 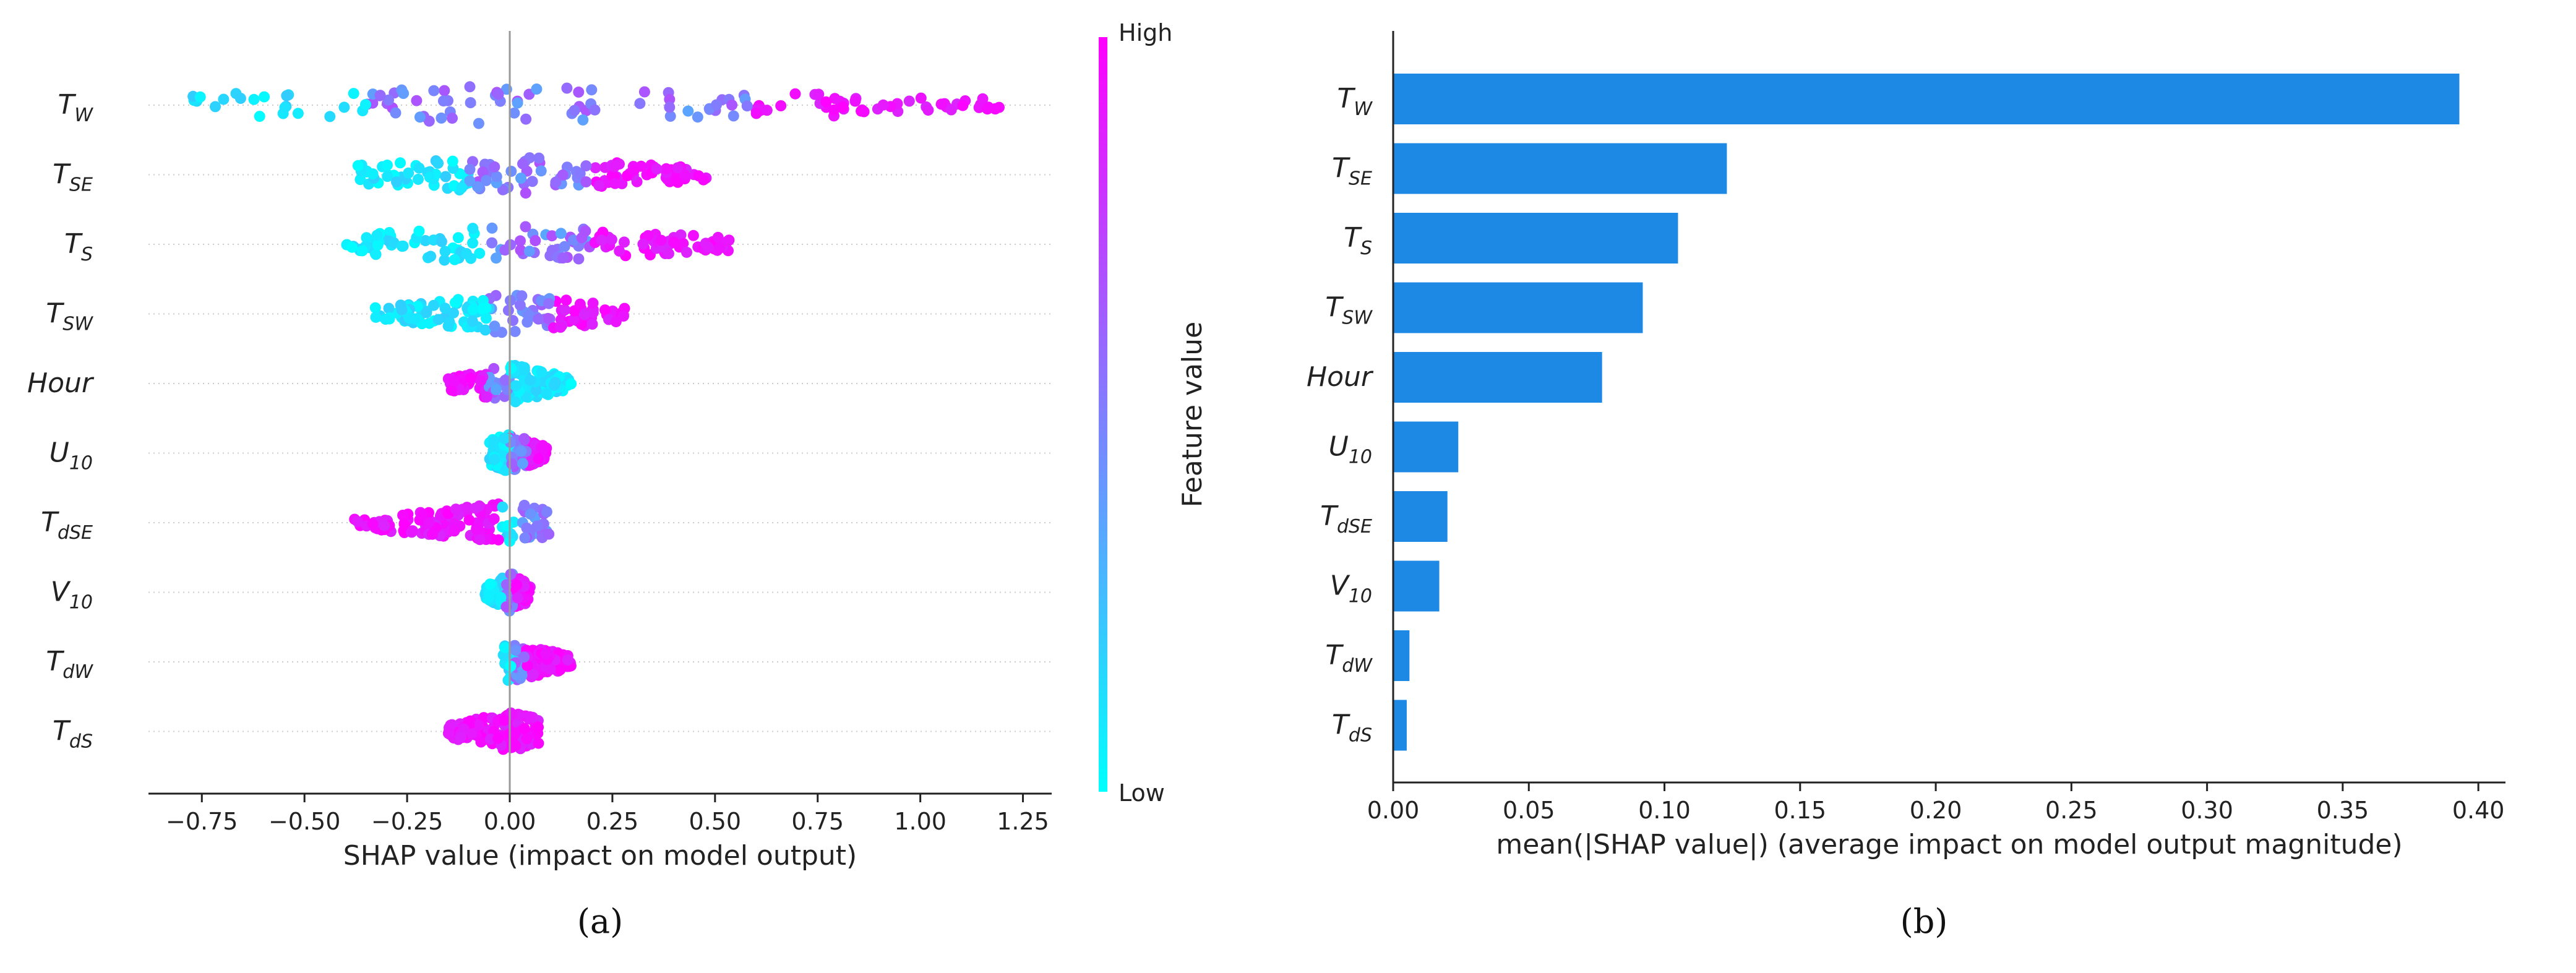 I want to click on feature-label-base: Hour, so click(x=61, y=383).